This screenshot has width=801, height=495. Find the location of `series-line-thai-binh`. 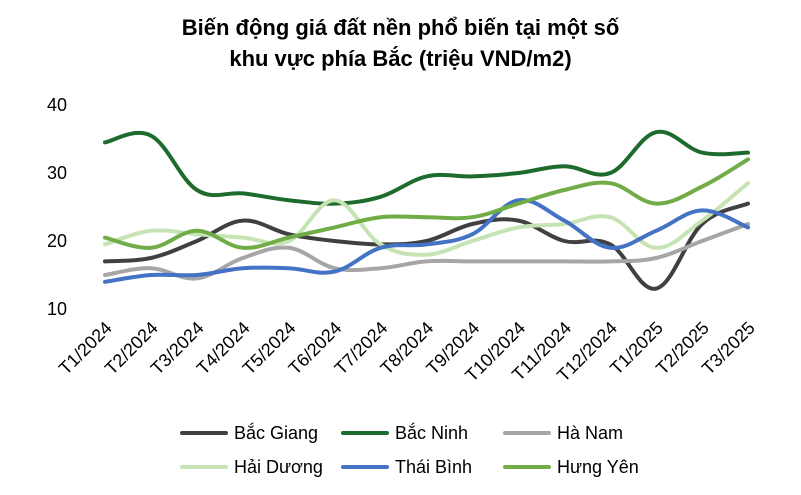

series-line-thai-binh is located at coordinates (426, 241).